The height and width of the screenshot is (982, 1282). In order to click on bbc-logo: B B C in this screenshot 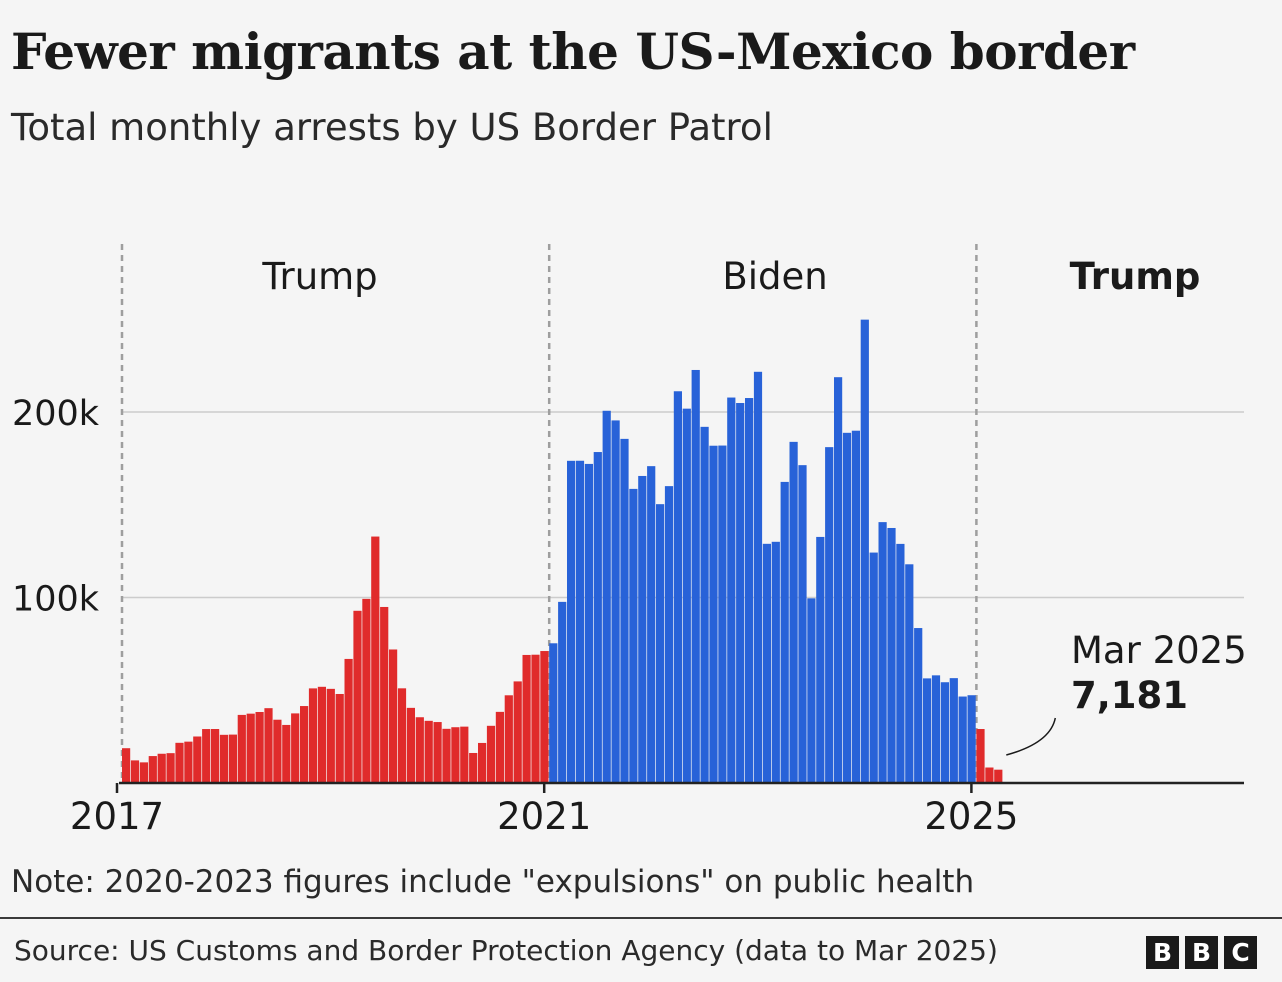, I will do `click(1201, 952)`.